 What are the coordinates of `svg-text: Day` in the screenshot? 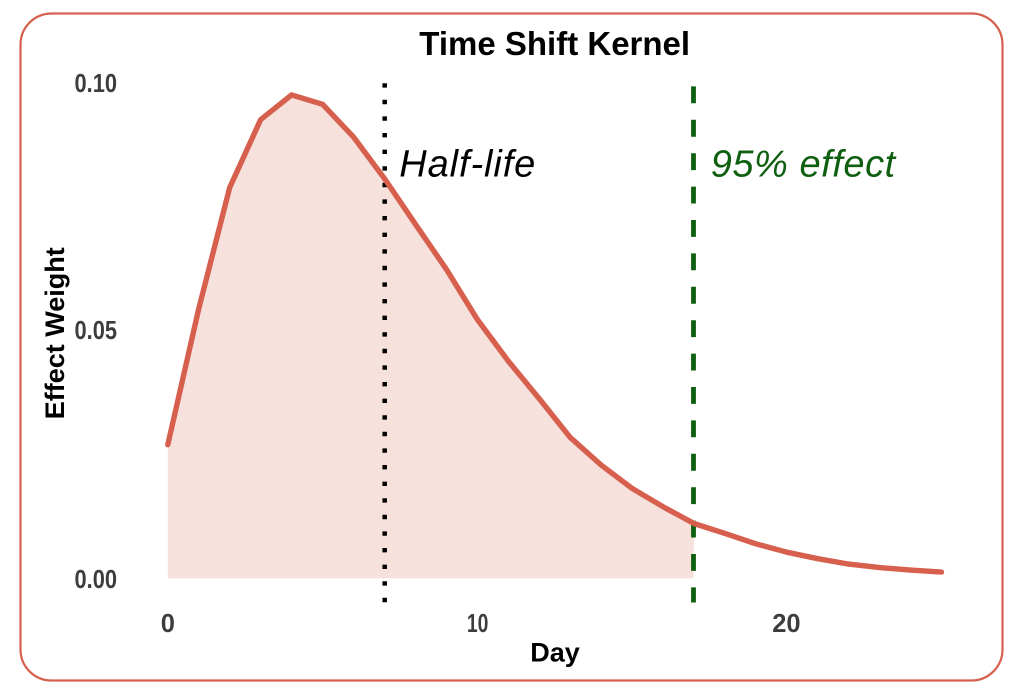 It's located at (555, 652).